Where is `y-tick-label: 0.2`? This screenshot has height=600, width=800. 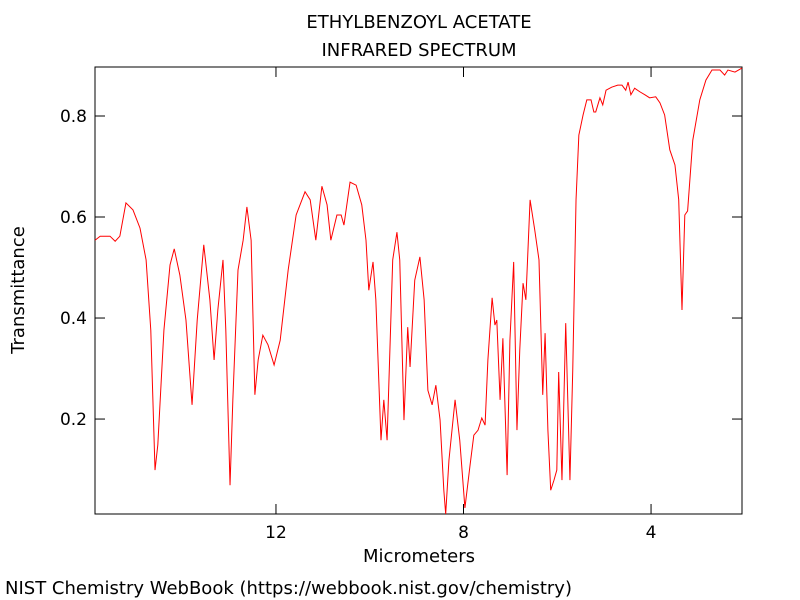 y-tick-label: 0.2 is located at coordinates (73, 420).